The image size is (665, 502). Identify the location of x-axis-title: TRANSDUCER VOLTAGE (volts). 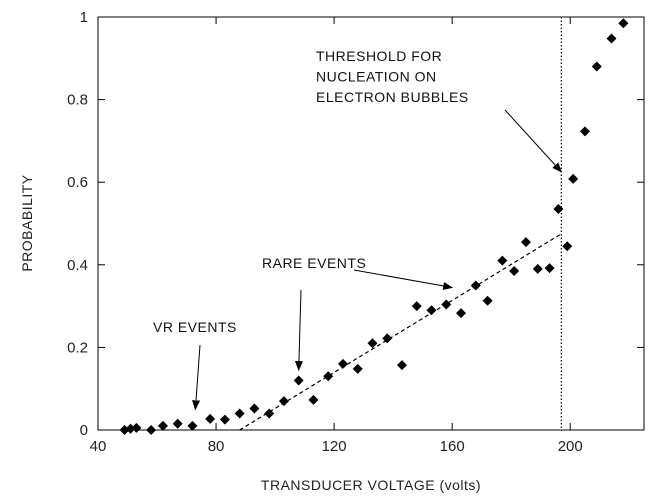
(371, 485).